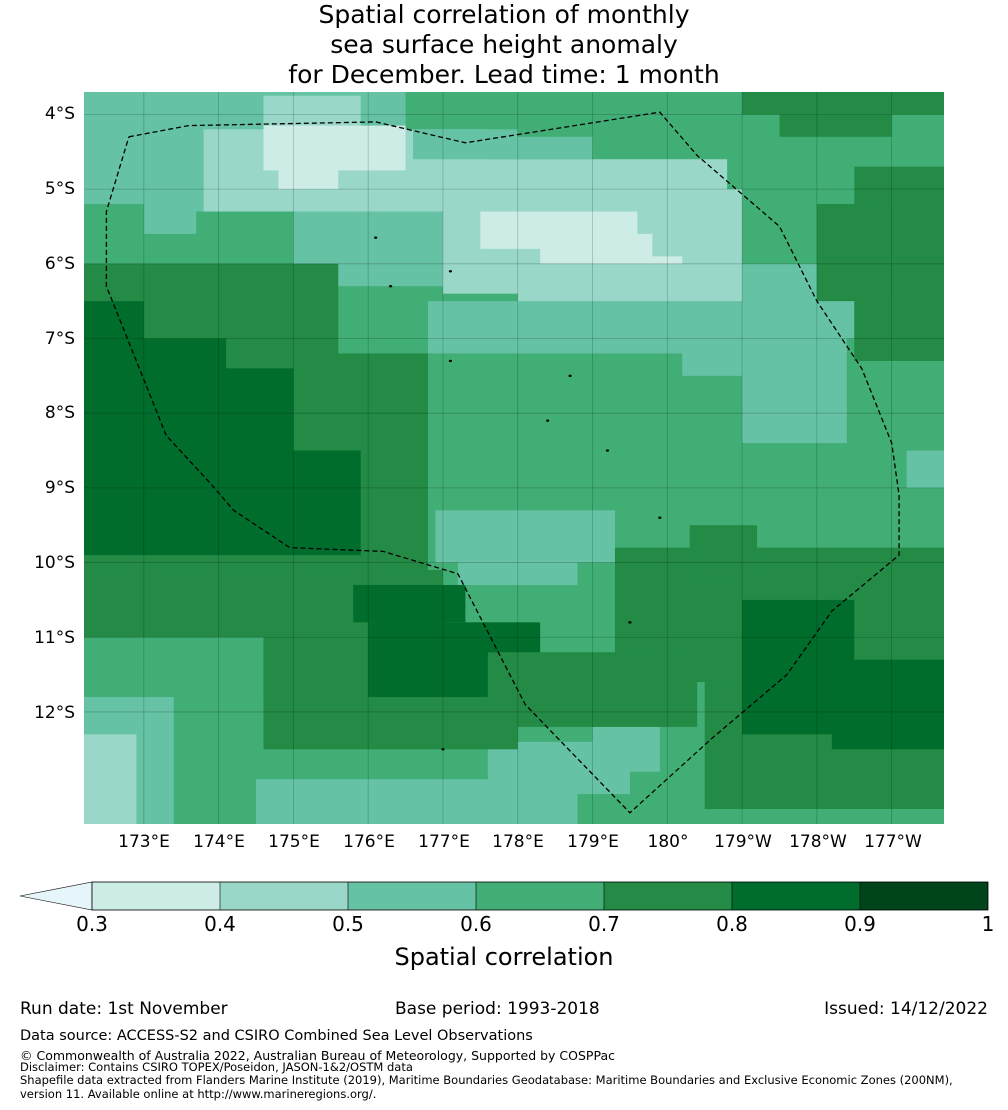  I want to click on title-line-1: Spatial correlation of monthly, so click(504, 14).